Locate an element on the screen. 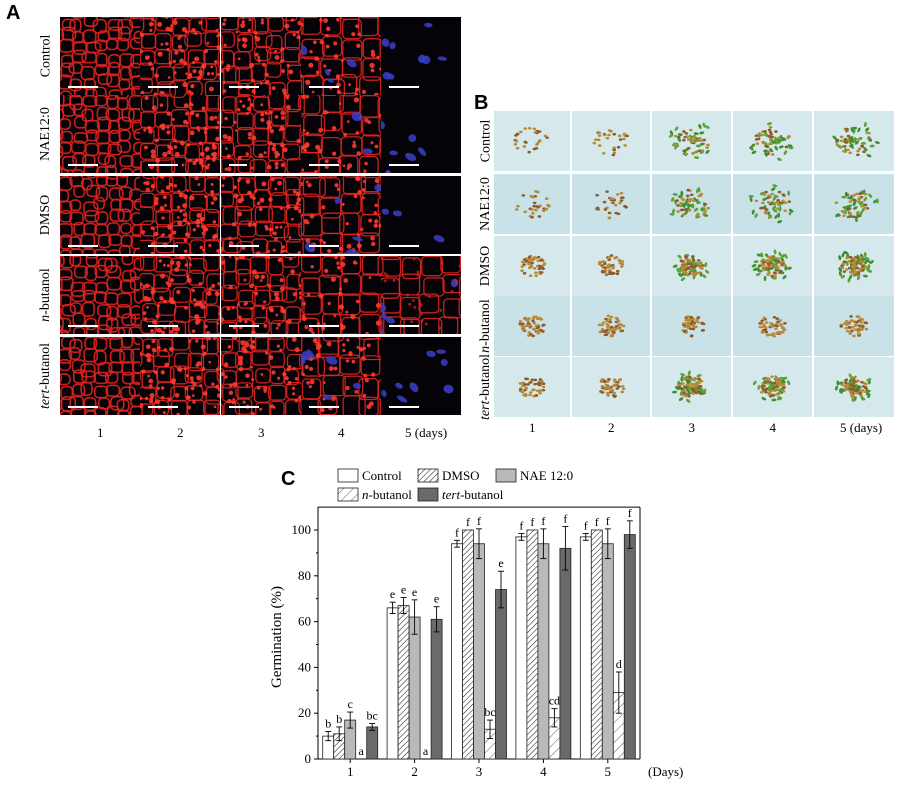  panel-a-column-label: 1 is located at coordinates (100, 432).